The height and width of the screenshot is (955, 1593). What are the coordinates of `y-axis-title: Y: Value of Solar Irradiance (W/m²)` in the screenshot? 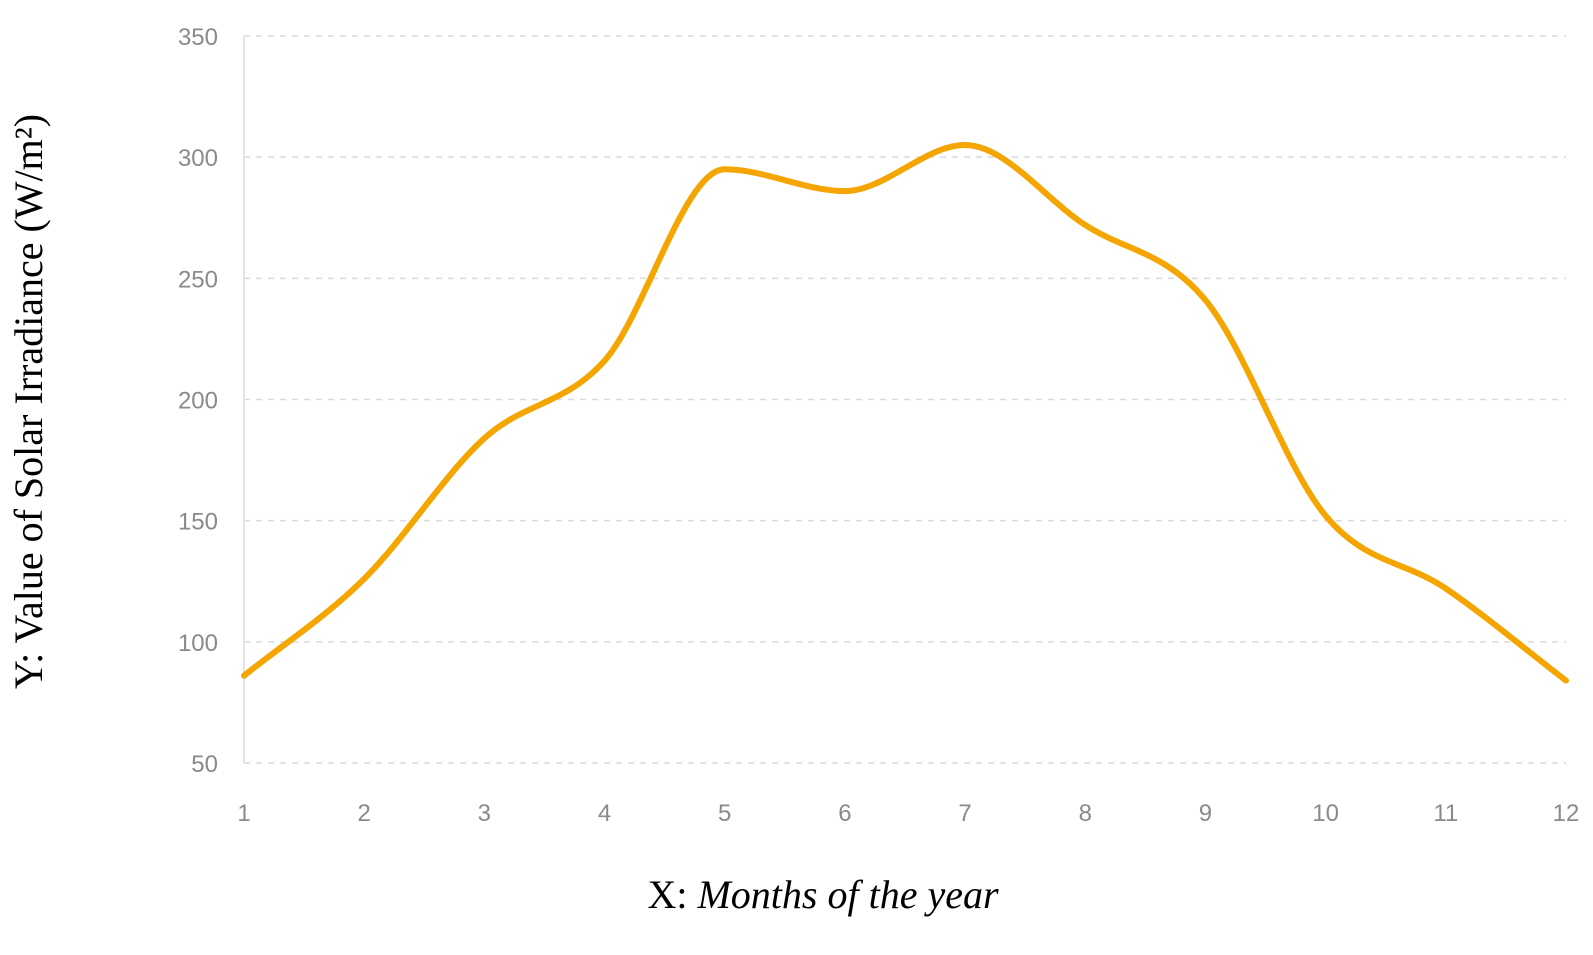 It's located at (28, 401).